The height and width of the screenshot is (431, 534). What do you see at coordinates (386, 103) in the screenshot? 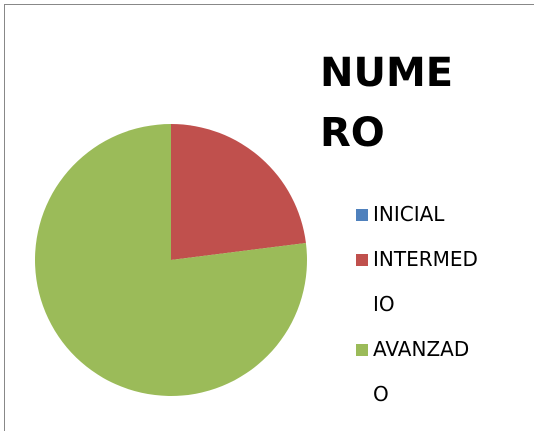
I see `chart-title: NUME RO` at bounding box center [386, 103].